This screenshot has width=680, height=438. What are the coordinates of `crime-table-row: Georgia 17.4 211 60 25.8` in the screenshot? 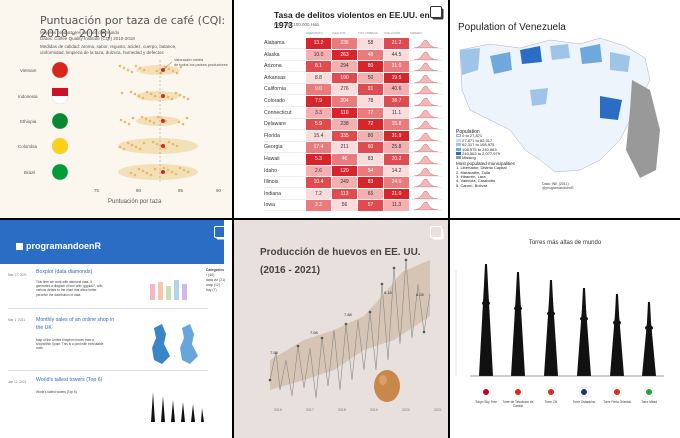 It's located at (353, 148).